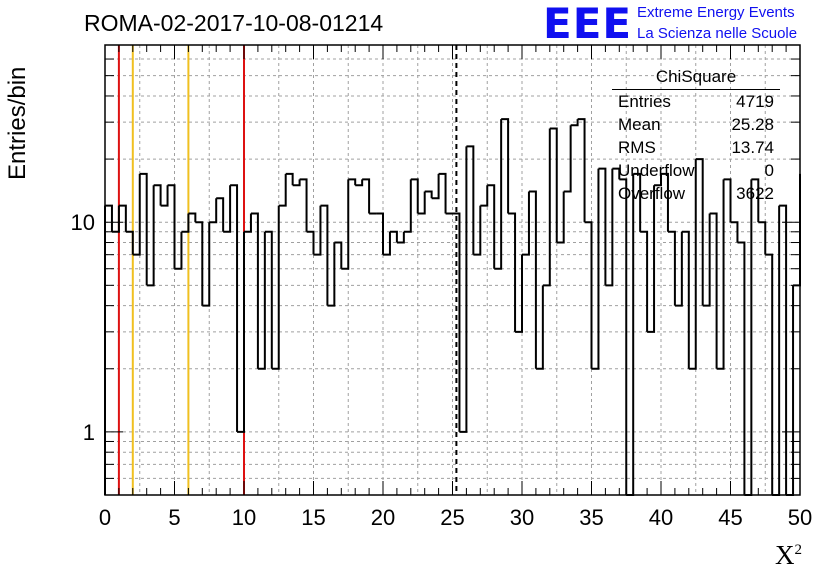  What do you see at coordinates (716, 12) in the screenshot?
I see `logo-line-1: Extreme Energy Events` at bounding box center [716, 12].